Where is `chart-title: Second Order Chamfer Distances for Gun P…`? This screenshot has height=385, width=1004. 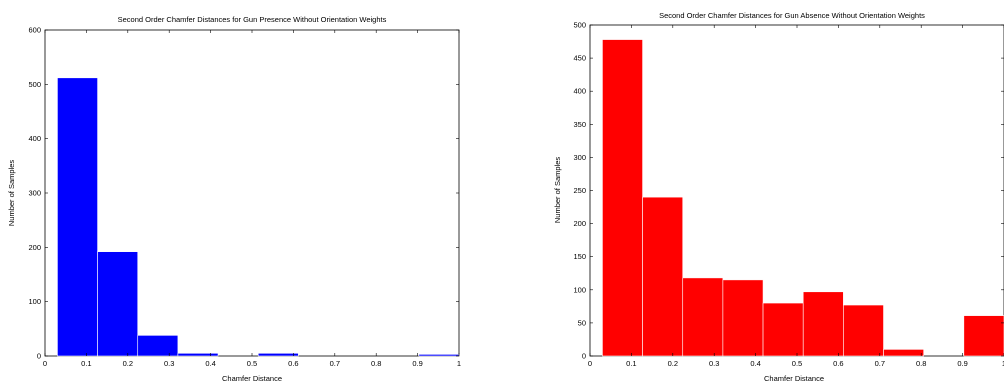
chart-title: Second Order Chamfer Distances for Gun P… is located at coordinates (252, 19).